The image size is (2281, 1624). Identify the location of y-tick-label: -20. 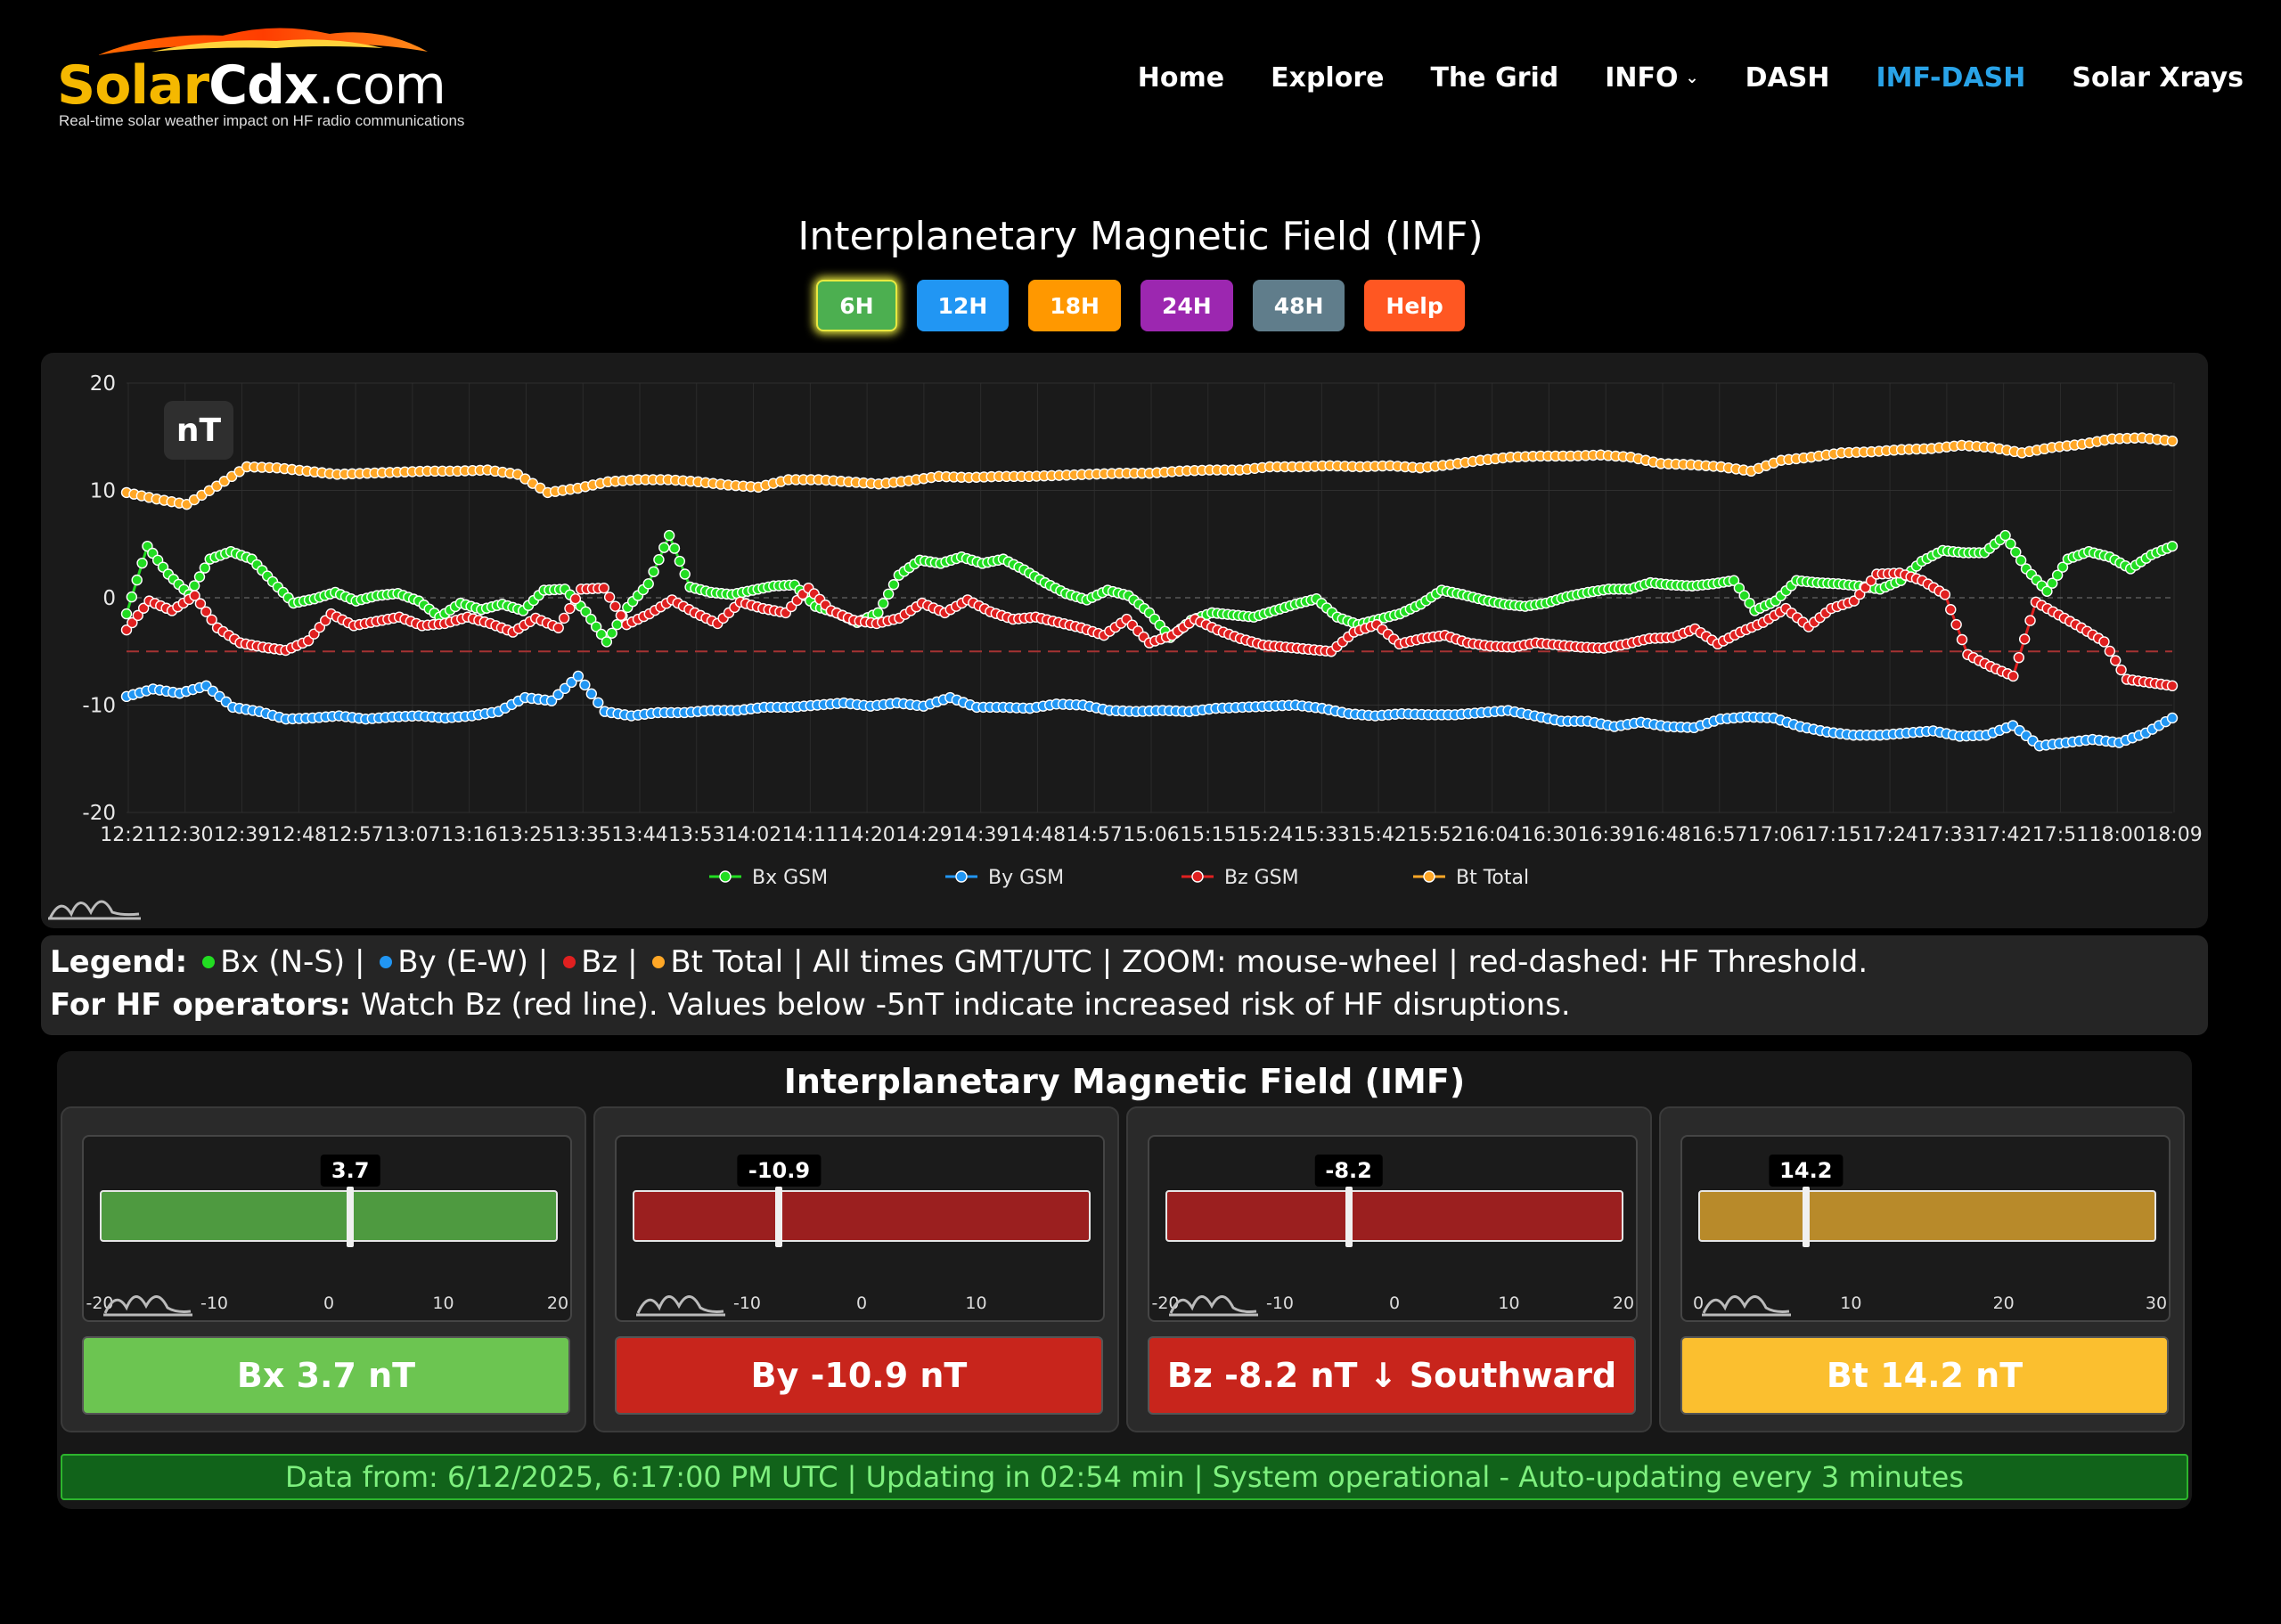
(99, 813).